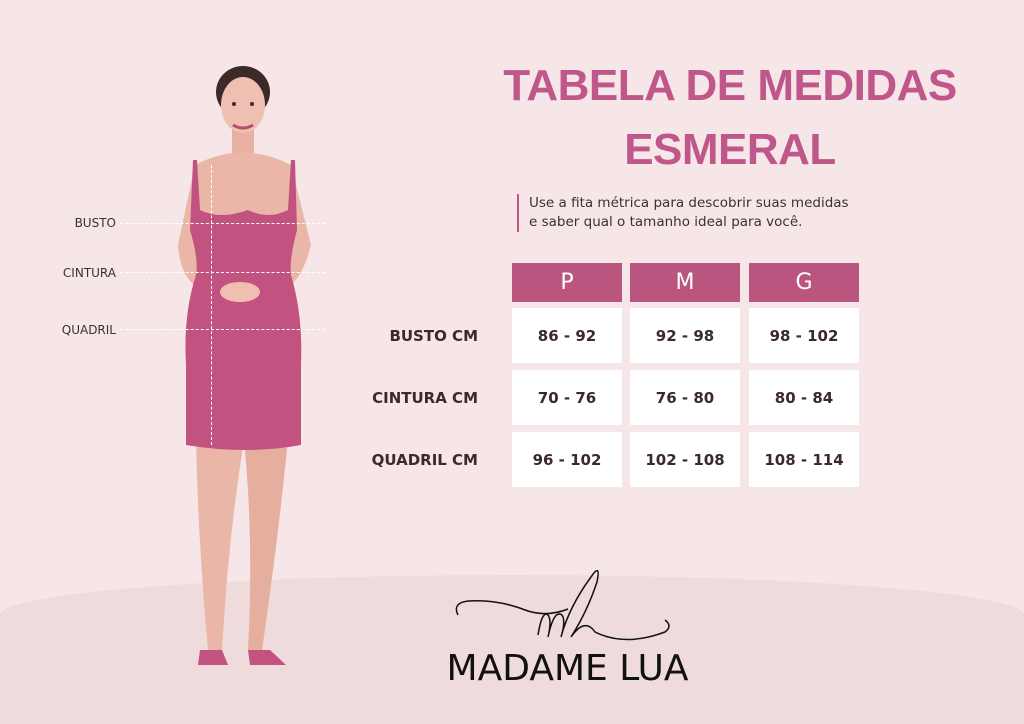 The width and height of the screenshot is (1024, 724). I want to click on logo-name: MADAME LUA, so click(567, 668).